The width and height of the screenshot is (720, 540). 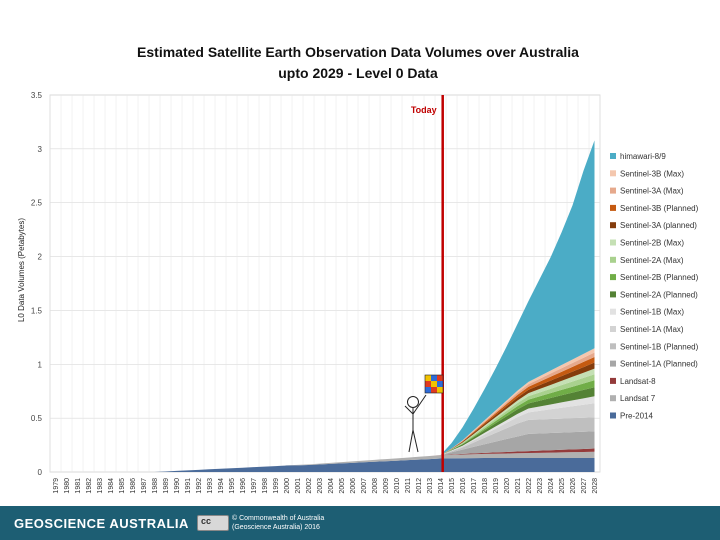 I want to click on x-tick-label: 1980, so click(x=67, y=486).